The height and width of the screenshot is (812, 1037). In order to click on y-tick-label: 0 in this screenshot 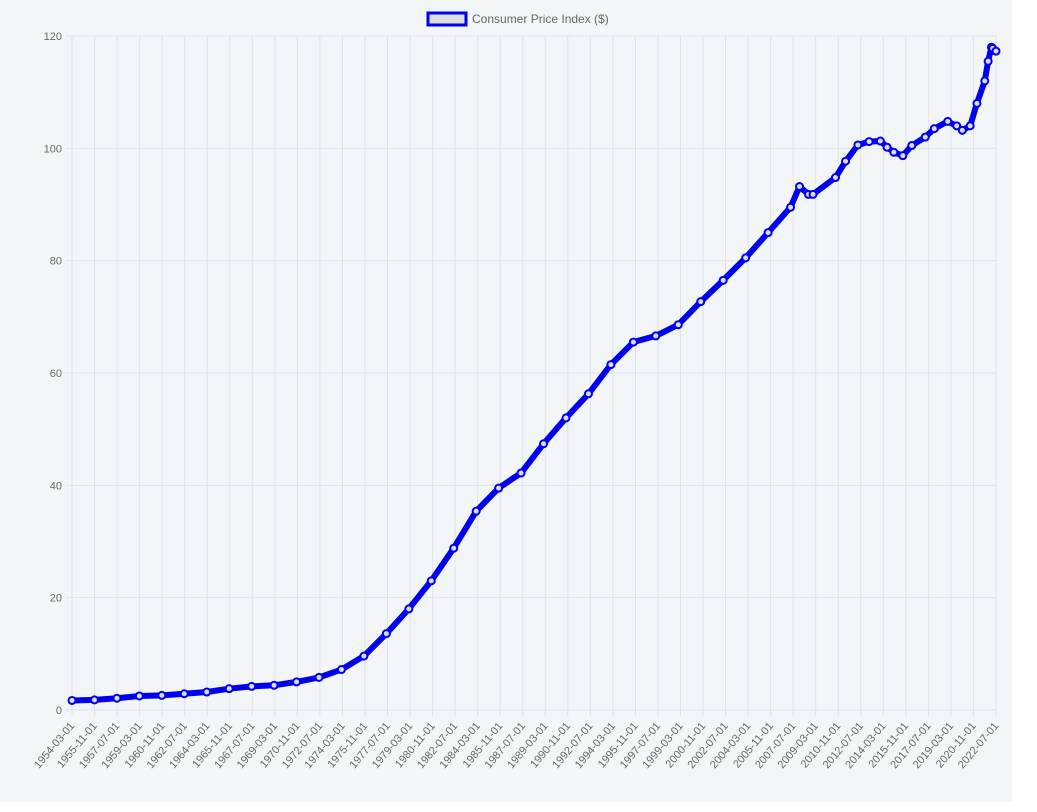, I will do `click(59, 711)`.